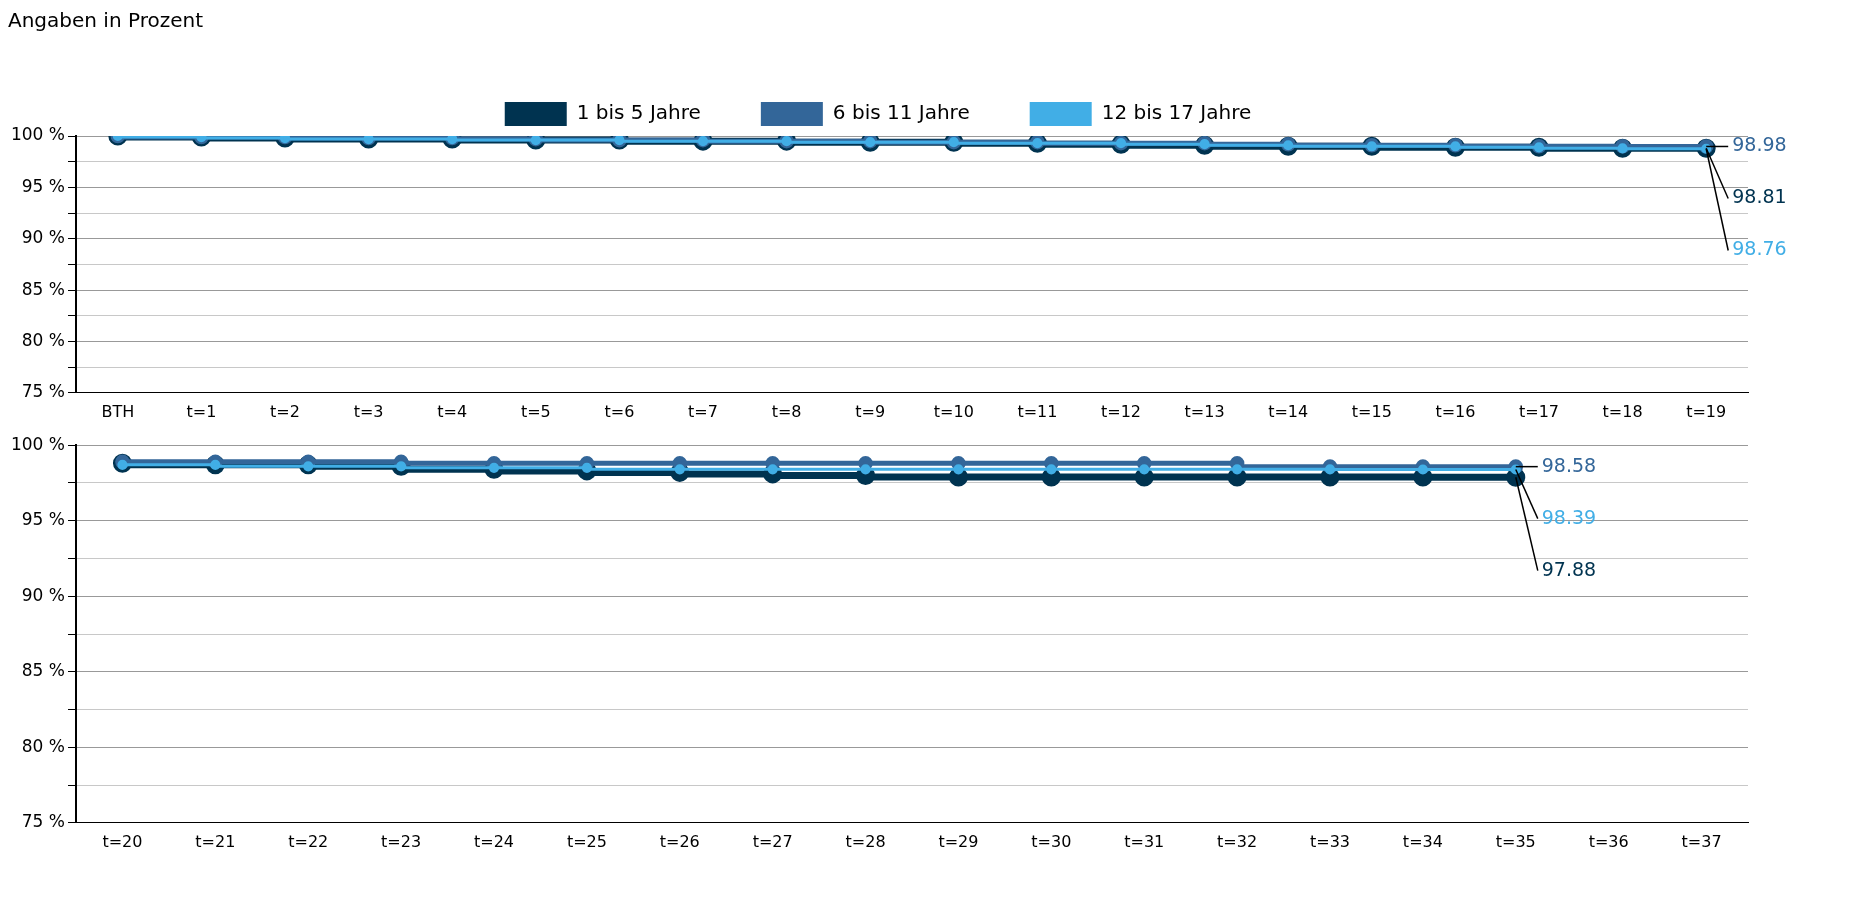 The image size is (1872, 917). What do you see at coordinates (118, 411) in the screenshot?
I see `x-tick-label: BTH` at bounding box center [118, 411].